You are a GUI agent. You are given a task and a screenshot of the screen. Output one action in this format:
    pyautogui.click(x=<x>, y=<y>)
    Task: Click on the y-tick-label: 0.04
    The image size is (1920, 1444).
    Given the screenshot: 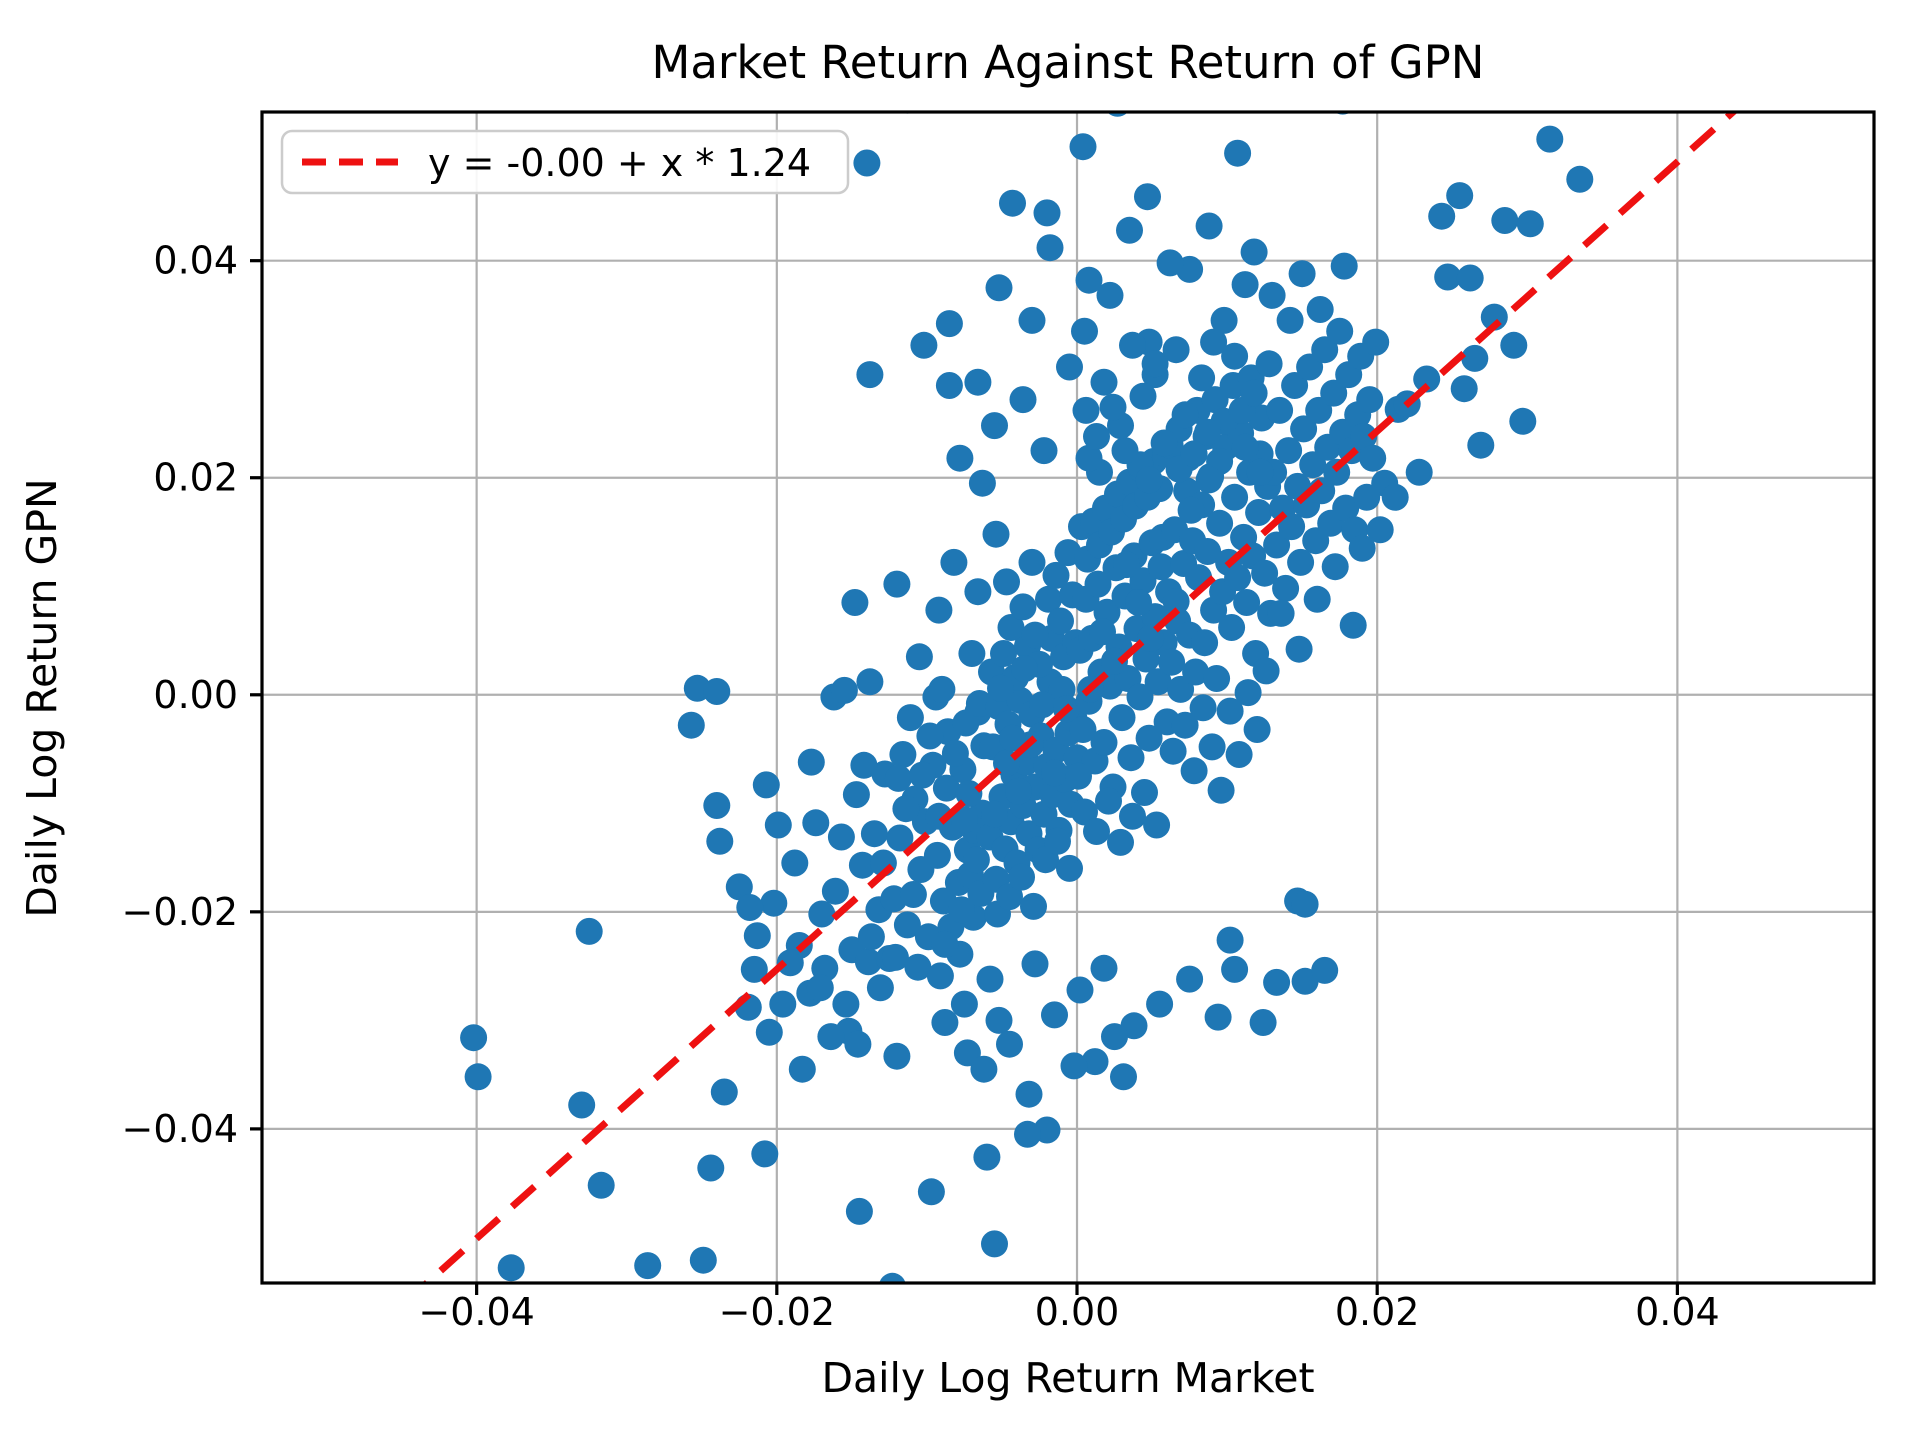 What is the action you would take?
    pyautogui.click(x=195, y=261)
    